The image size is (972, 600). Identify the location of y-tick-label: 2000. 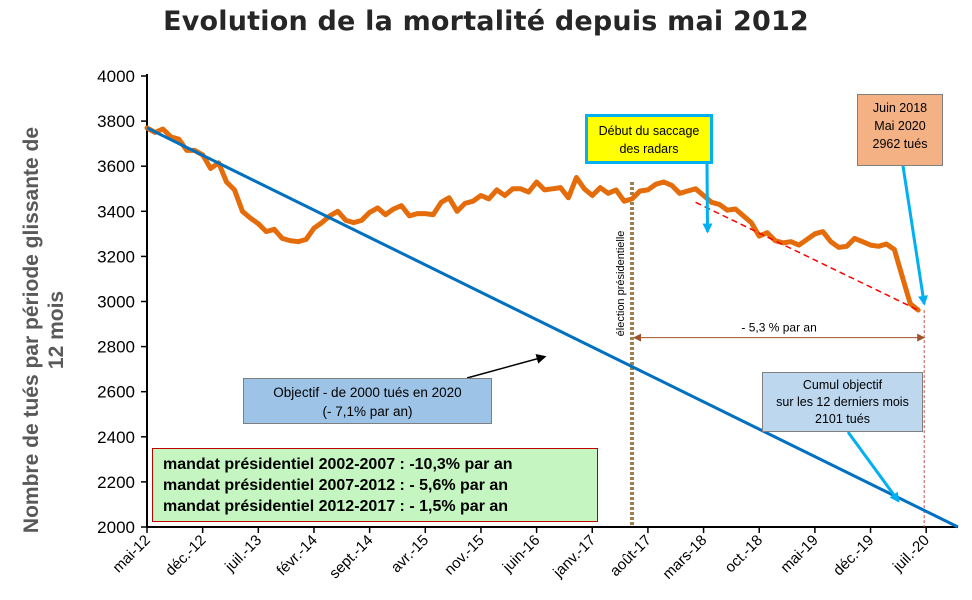
(116, 527).